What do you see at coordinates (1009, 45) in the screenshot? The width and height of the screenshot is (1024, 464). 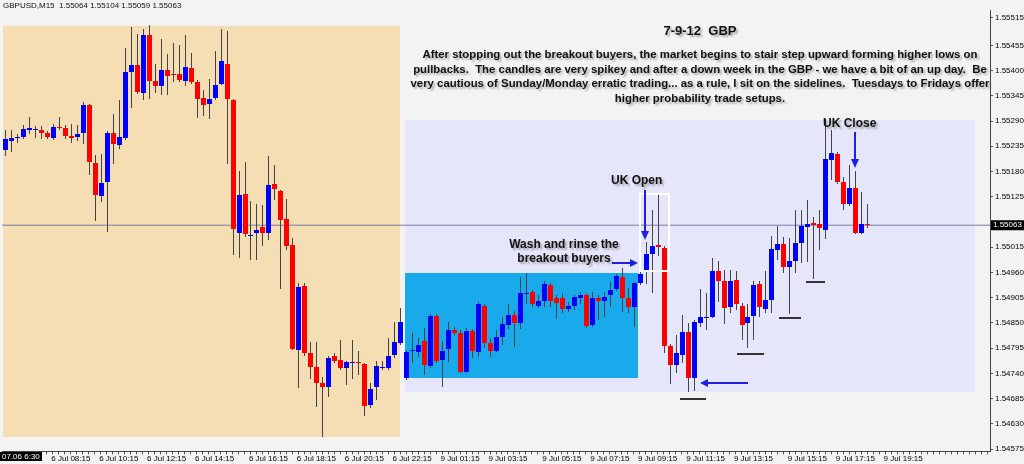 I see `y-tick-label: 1.55455` at bounding box center [1009, 45].